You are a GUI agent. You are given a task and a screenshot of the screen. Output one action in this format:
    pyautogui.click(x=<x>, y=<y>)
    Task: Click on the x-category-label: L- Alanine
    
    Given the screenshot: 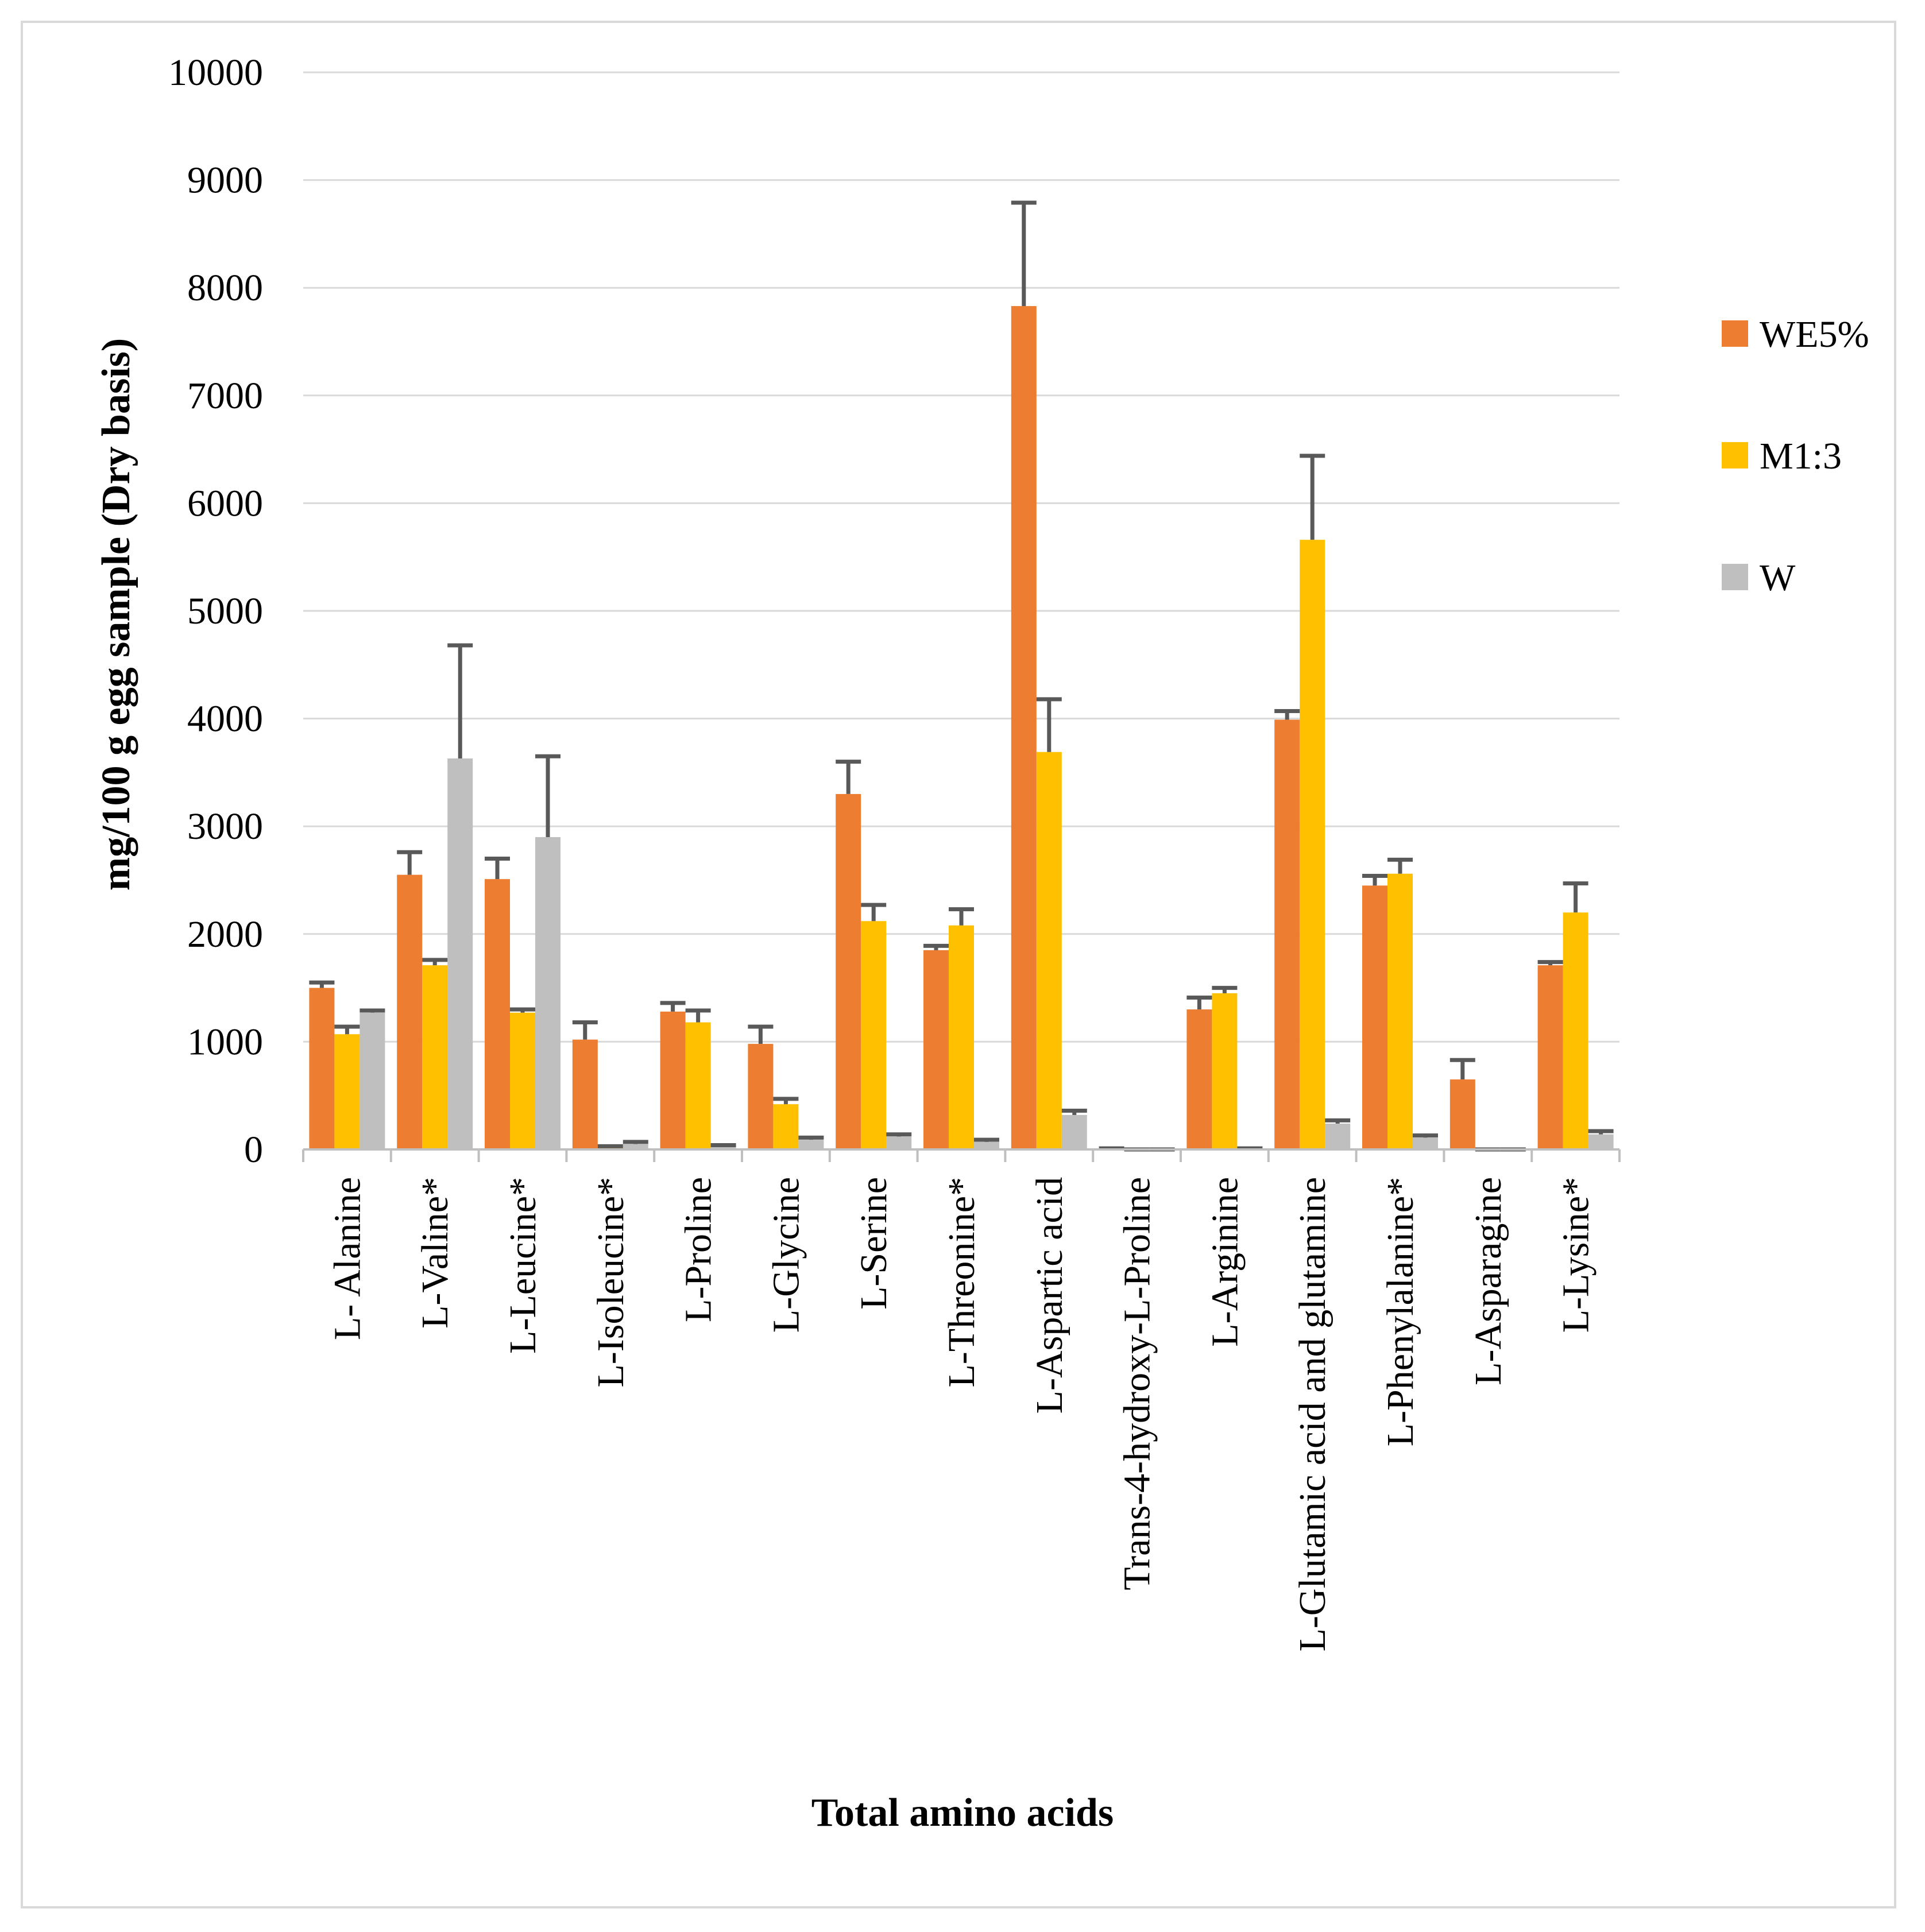 What is the action you would take?
    pyautogui.click(x=347, y=1258)
    